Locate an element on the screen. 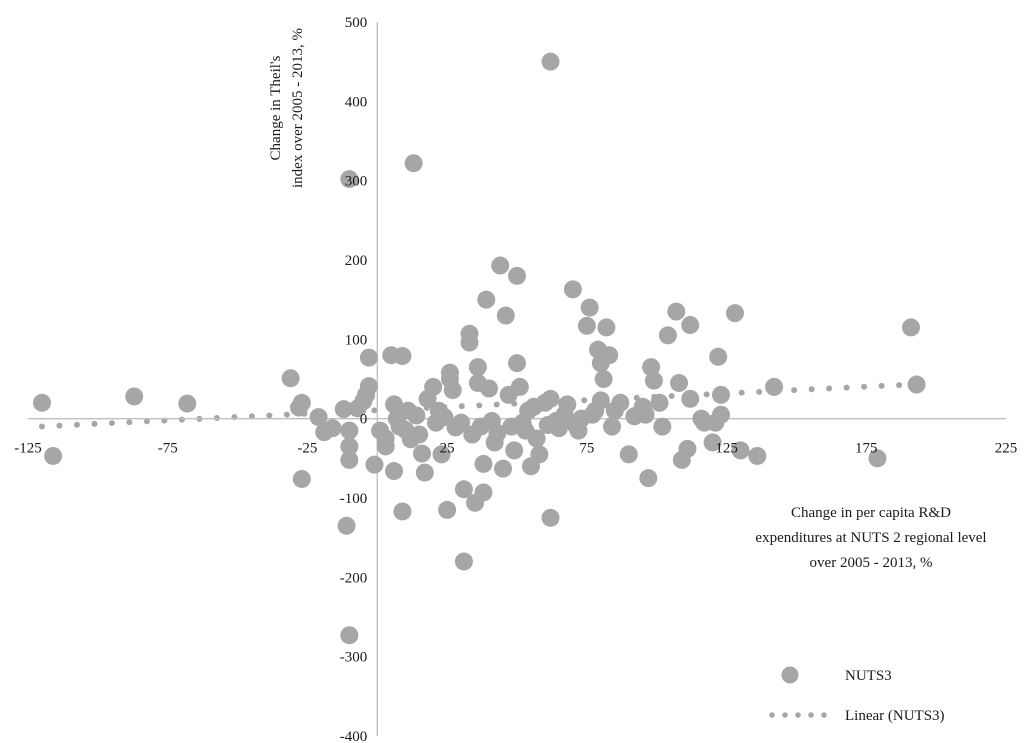  y-tick-label: -400 is located at coordinates (354, 736).